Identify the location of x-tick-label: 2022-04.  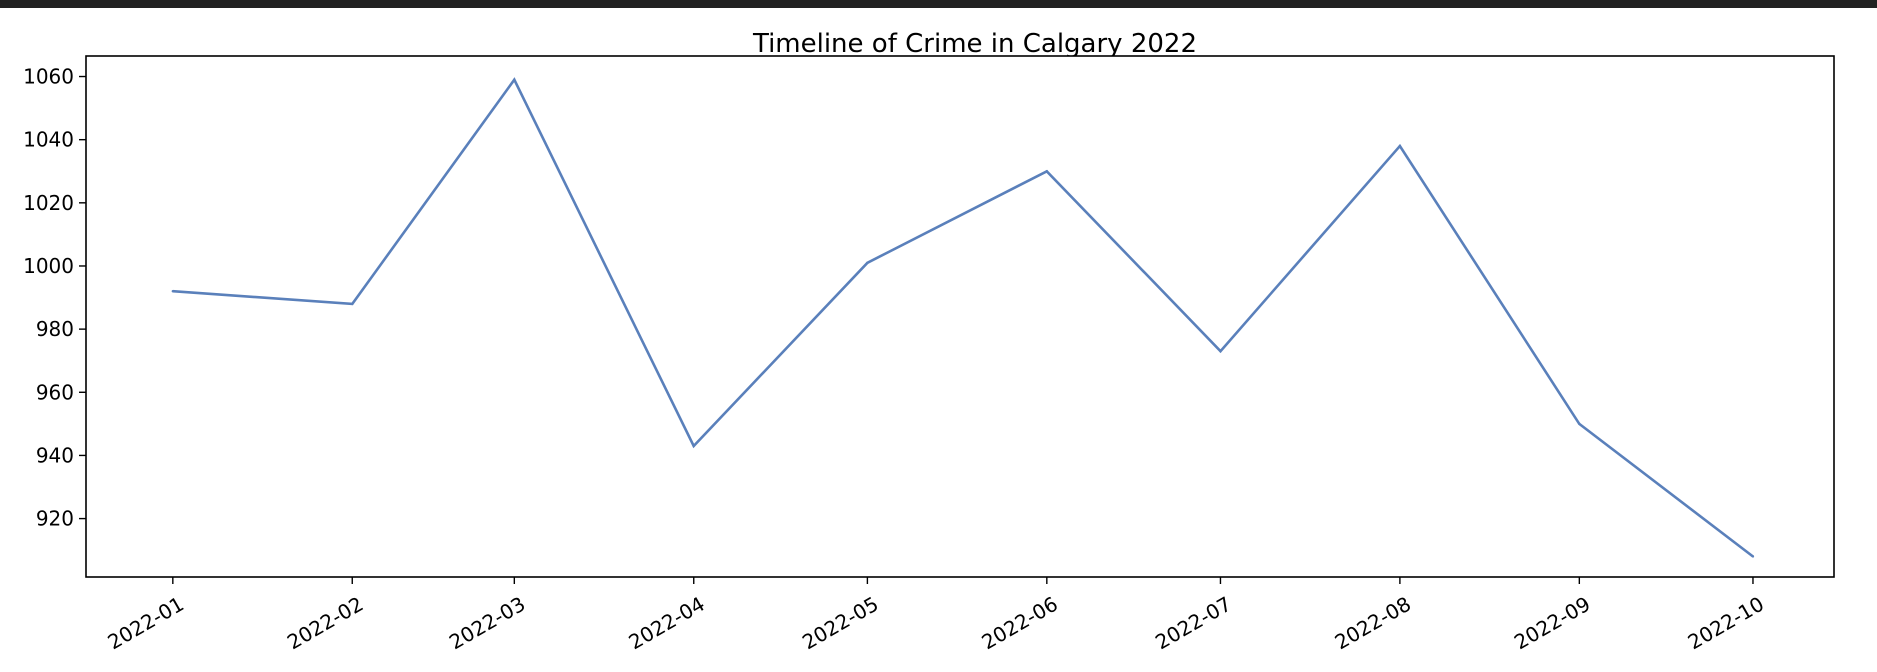
(666, 623).